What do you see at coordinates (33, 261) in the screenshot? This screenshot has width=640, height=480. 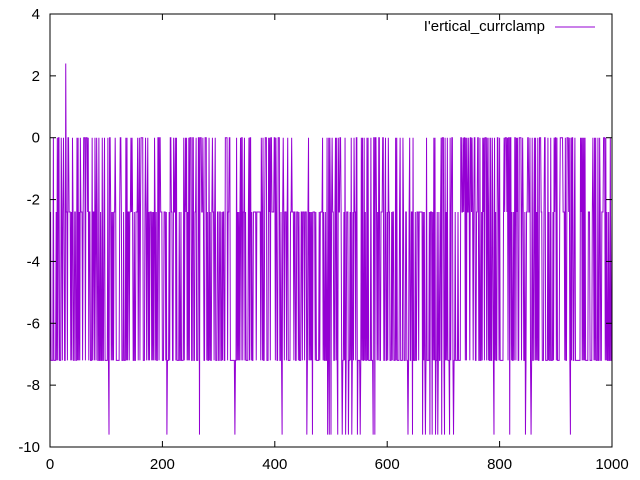 I see `y-tick-label: -4` at bounding box center [33, 261].